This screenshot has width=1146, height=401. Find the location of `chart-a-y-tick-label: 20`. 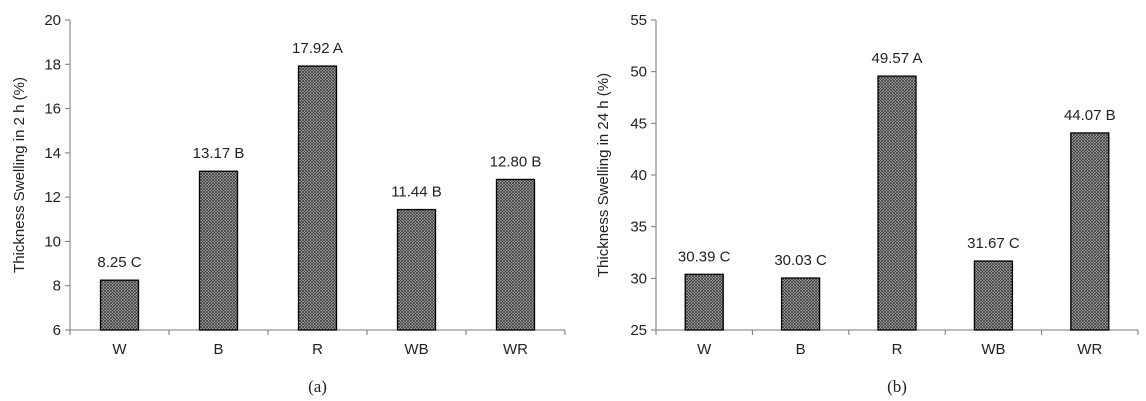

chart-a-y-tick-label: 20 is located at coordinates (52, 20).